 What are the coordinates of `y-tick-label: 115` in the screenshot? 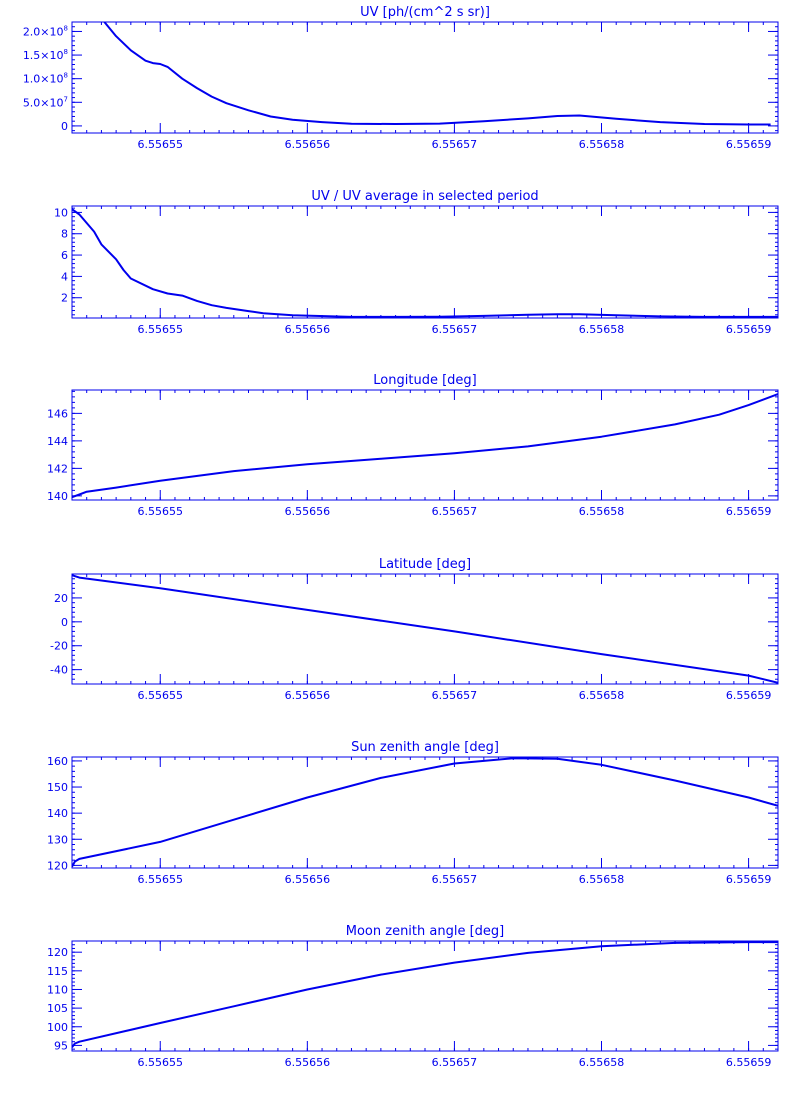 It's located at (57, 971).